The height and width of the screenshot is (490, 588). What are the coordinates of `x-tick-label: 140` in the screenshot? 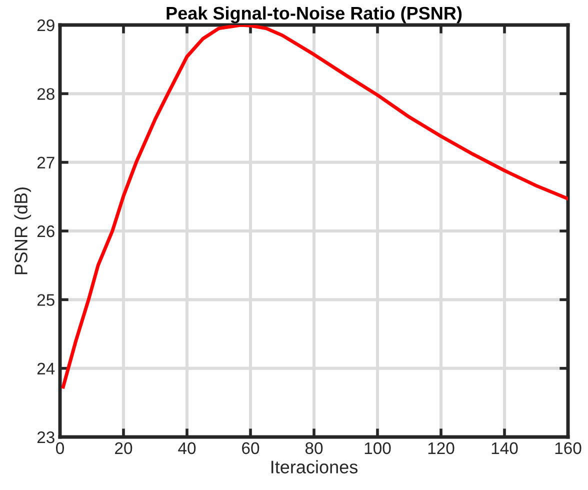 It's located at (505, 448).